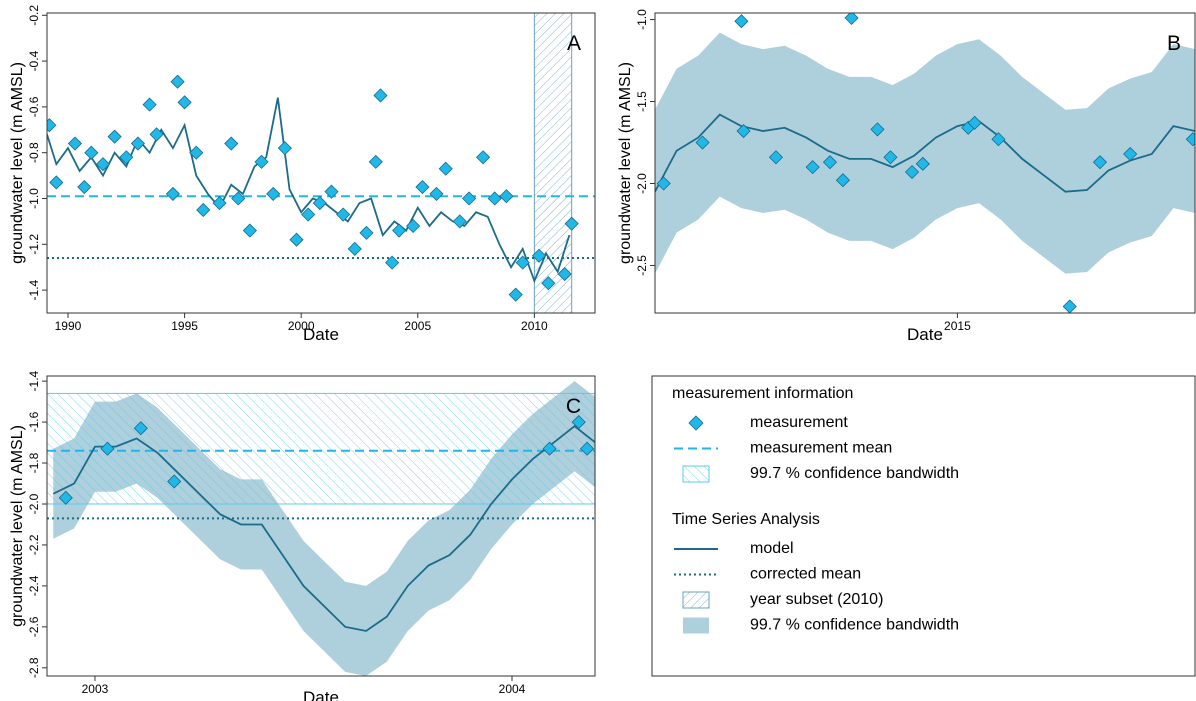 The height and width of the screenshot is (701, 1196). What do you see at coordinates (417, 326) in the screenshot?
I see `x-tick-label: 2005` at bounding box center [417, 326].